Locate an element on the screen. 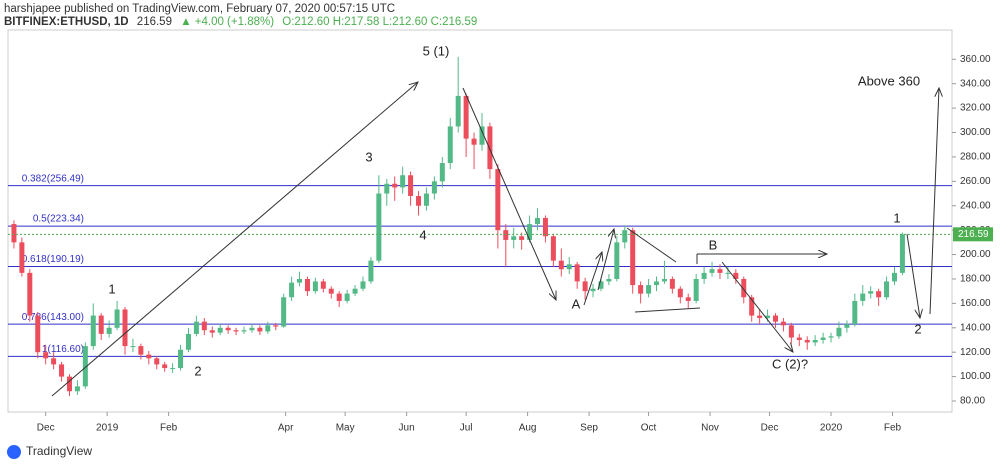  y-tick-label: 360.00 is located at coordinates (975, 59).